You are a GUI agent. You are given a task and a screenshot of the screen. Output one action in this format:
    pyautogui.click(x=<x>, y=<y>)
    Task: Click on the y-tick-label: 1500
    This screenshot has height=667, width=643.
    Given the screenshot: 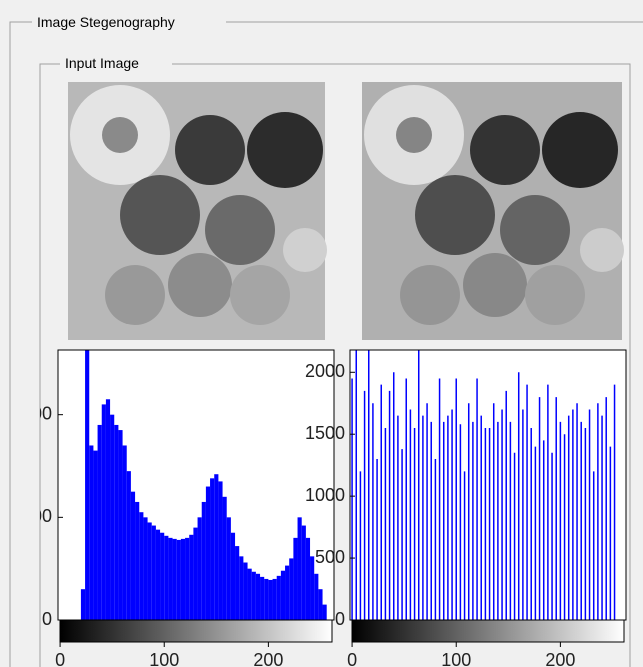 What is the action you would take?
    pyautogui.click(x=325, y=433)
    